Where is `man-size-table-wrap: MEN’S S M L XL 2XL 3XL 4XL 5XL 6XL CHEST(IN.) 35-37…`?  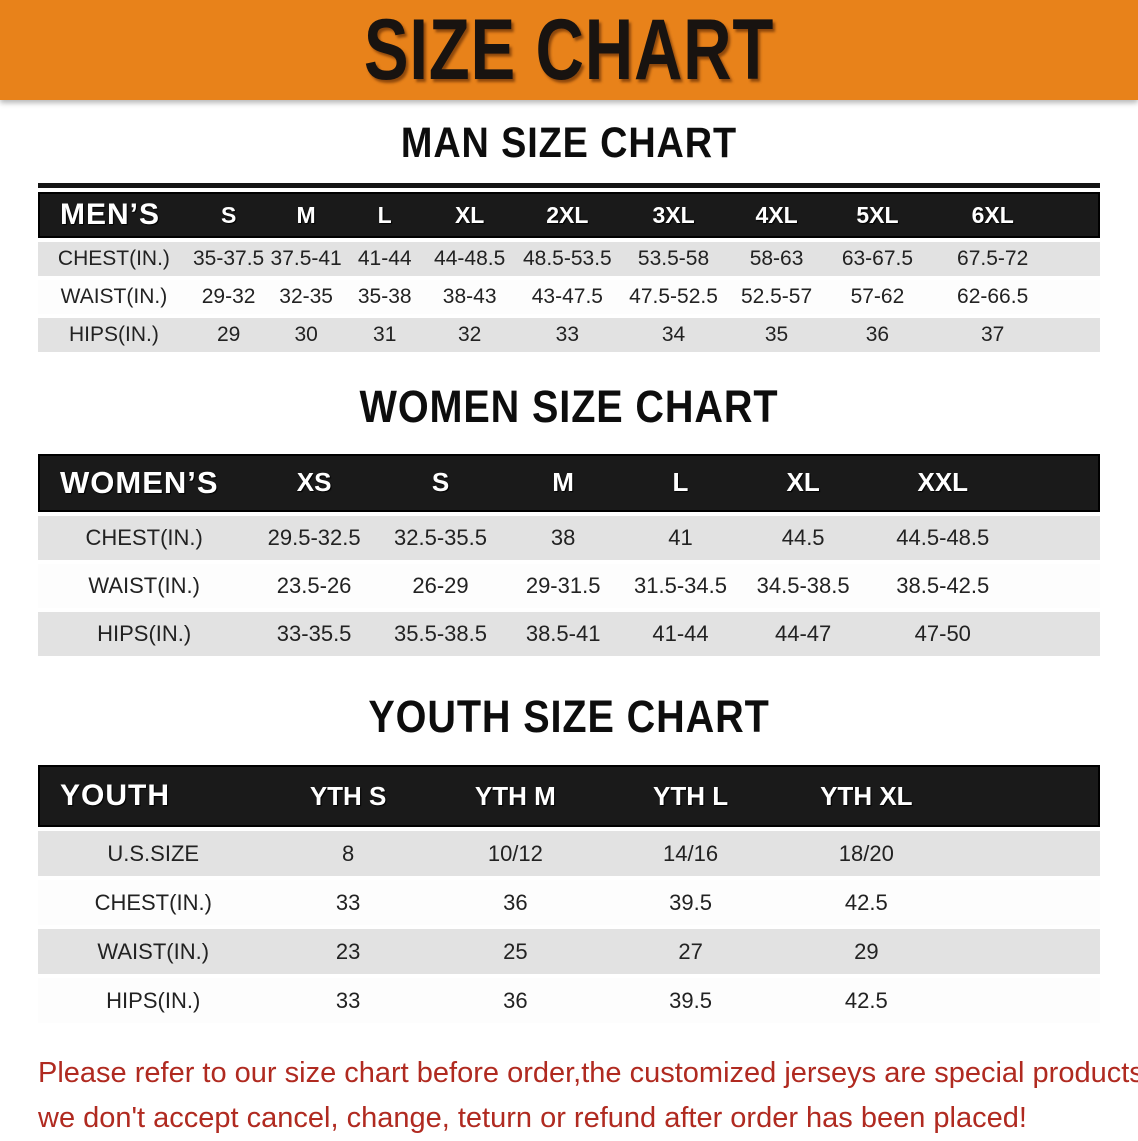
man-size-table-wrap: MEN’S S M L XL 2XL 3XL 4XL 5XL 6XL CHEST(IN.) 35-37… is located at coordinates (569, 269).